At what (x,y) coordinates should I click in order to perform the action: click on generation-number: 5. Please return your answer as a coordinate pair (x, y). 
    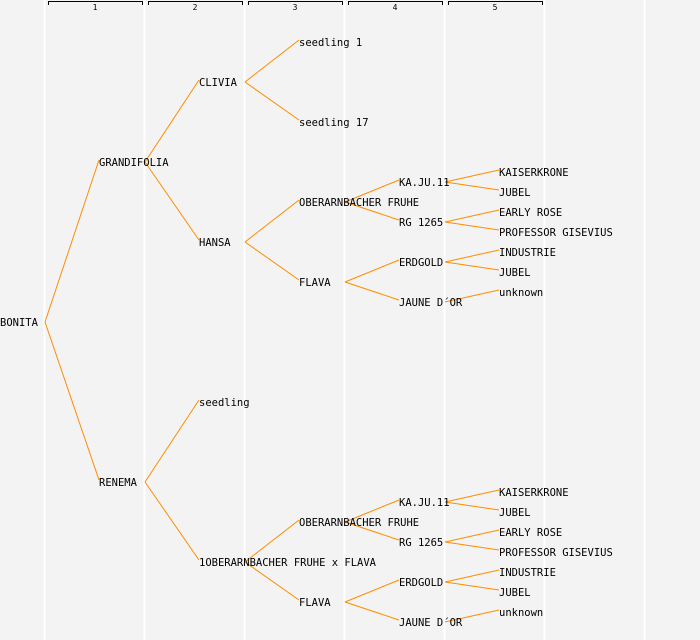
    Looking at the image, I should click on (495, 7).